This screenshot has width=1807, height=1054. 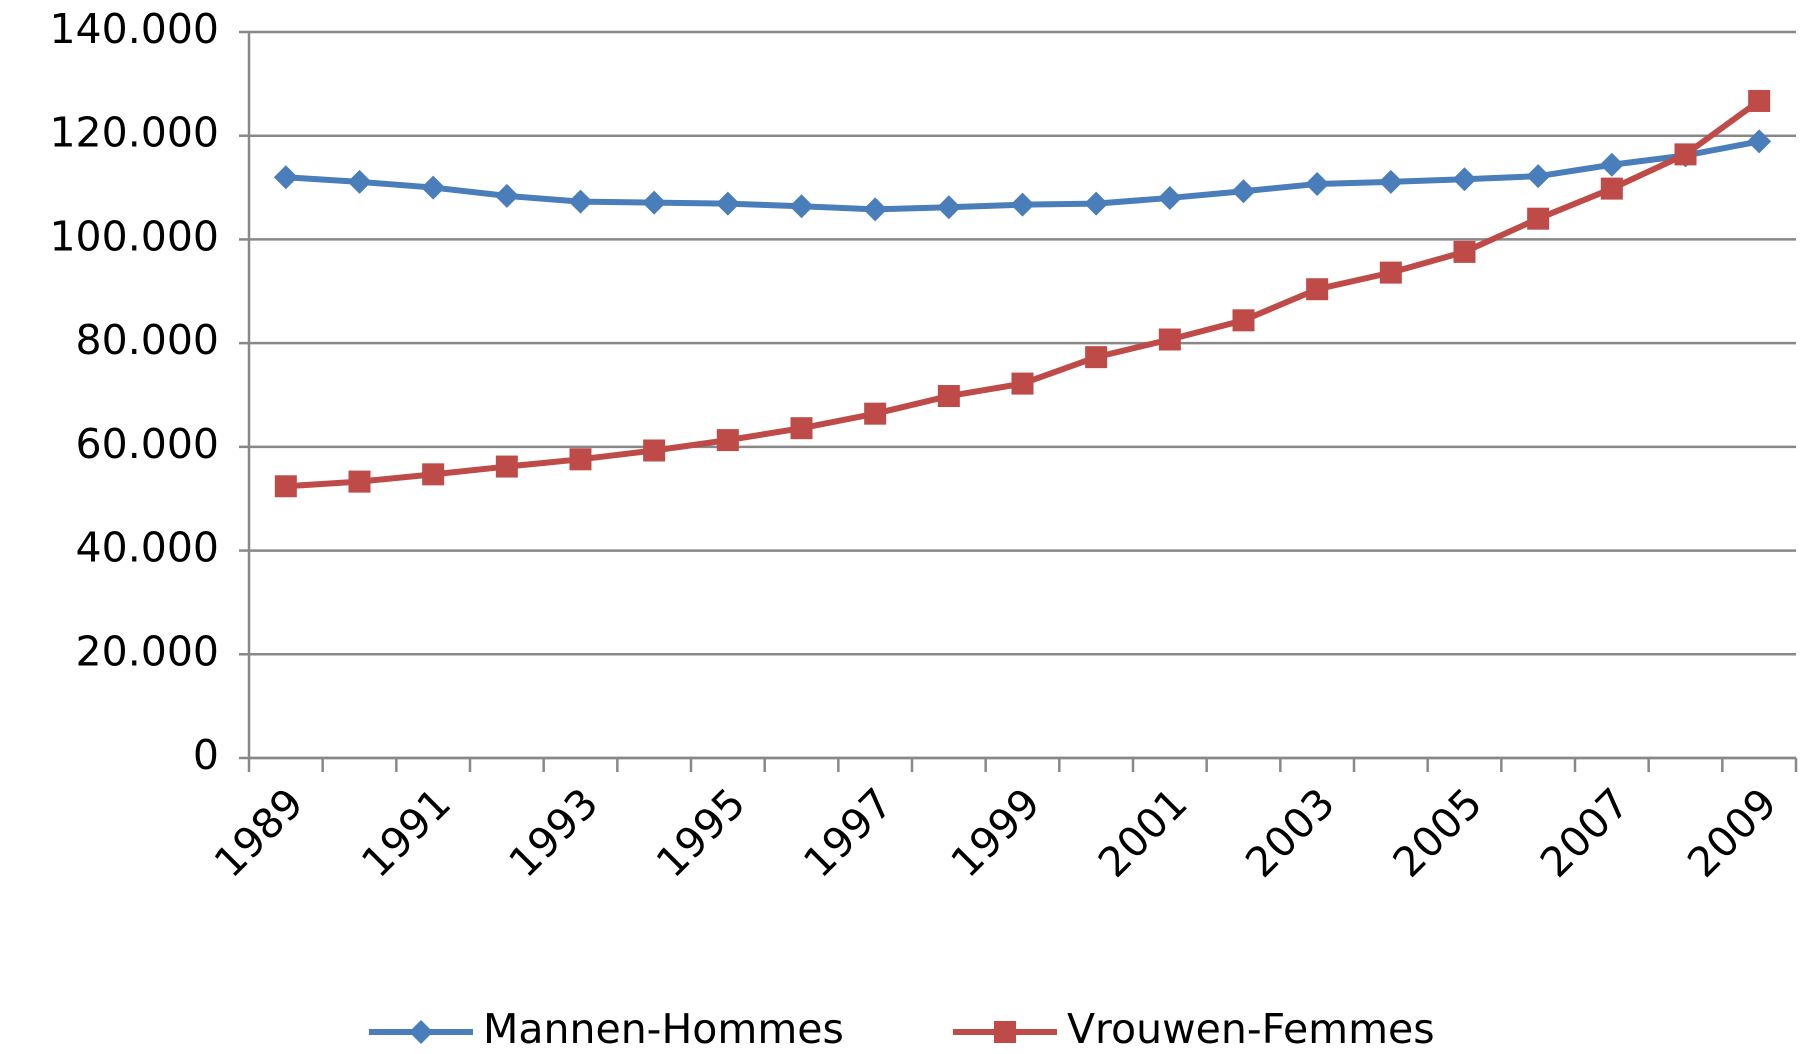 I want to click on x-tick-label: 1993, so click(x=554, y=833).